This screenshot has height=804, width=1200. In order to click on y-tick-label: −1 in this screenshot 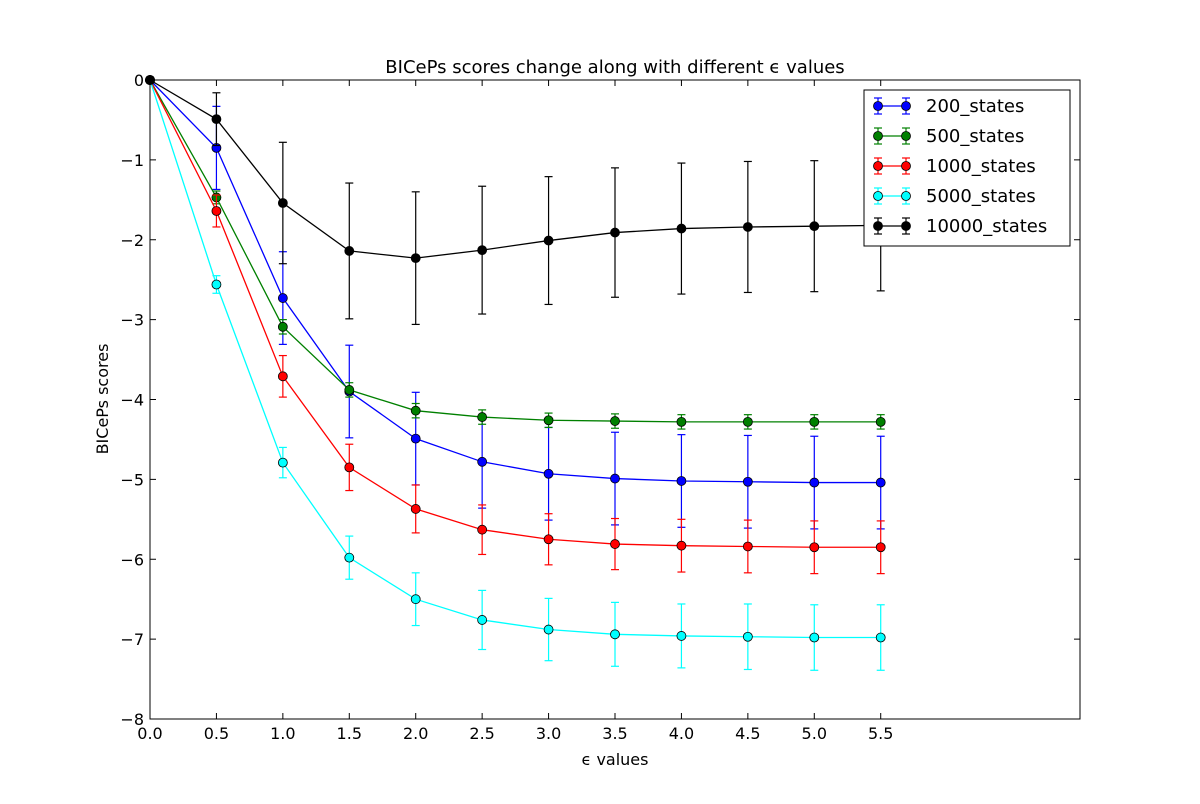, I will do `click(132, 160)`.